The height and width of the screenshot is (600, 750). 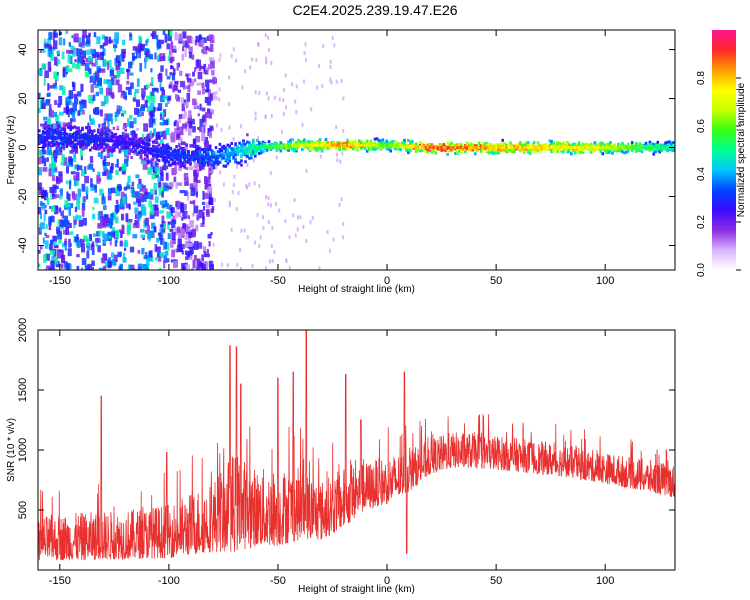 What do you see at coordinates (23, 390) in the screenshot?
I see `snr-ytick-label: 1500` at bounding box center [23, 390].